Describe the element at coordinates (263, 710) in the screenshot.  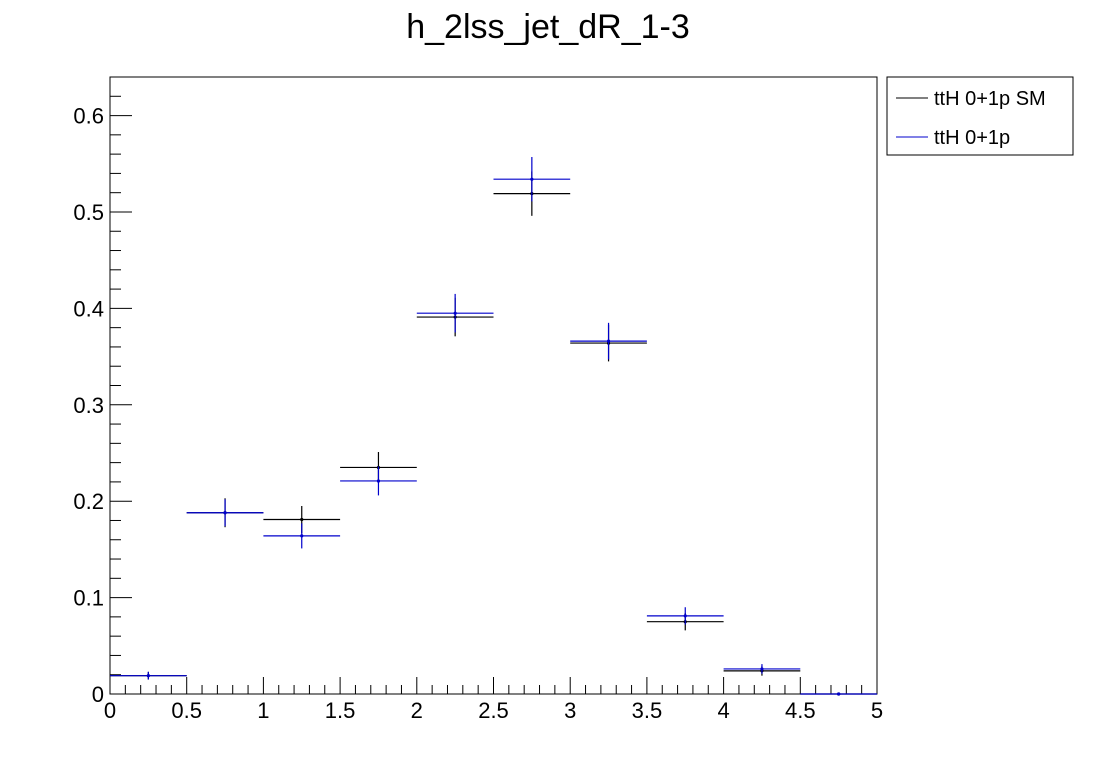
I see `x-tick-label: 1` at that location.